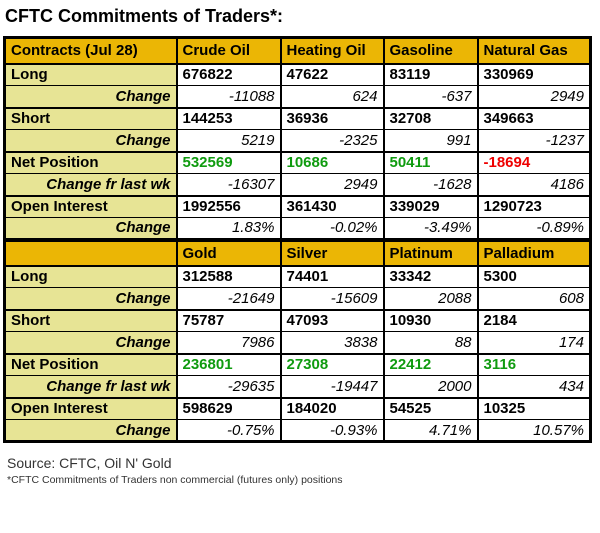 The width and height of the screenshot is (600, 533). Describe the element at coordinates (332, 252) in the screenshot. I see `column-header: Silver` at that location.